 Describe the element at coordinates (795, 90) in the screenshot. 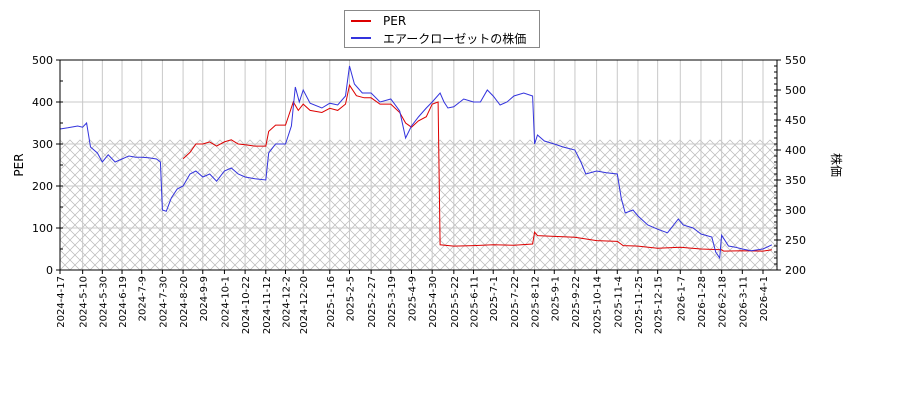

I see `y2-tick-label: 500` at that location.